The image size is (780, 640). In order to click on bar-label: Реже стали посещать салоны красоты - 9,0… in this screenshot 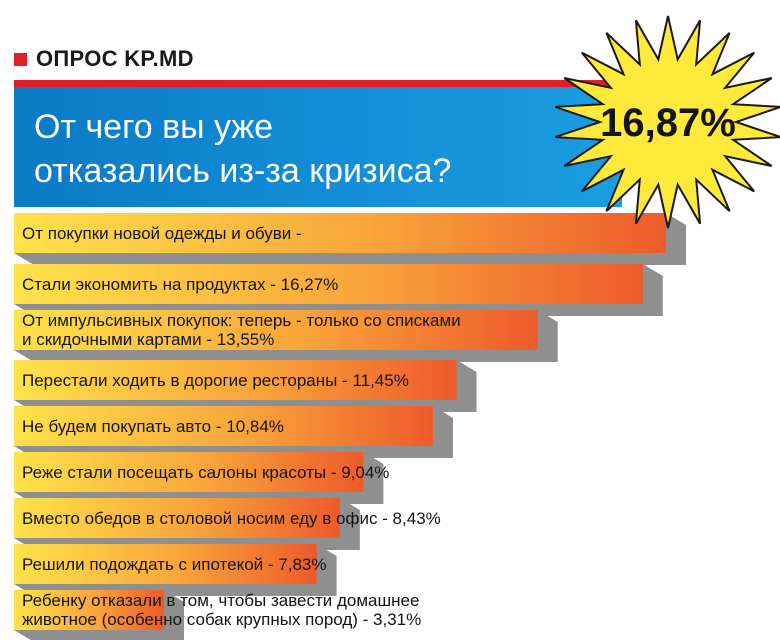, I will do `click(205, 472)`.